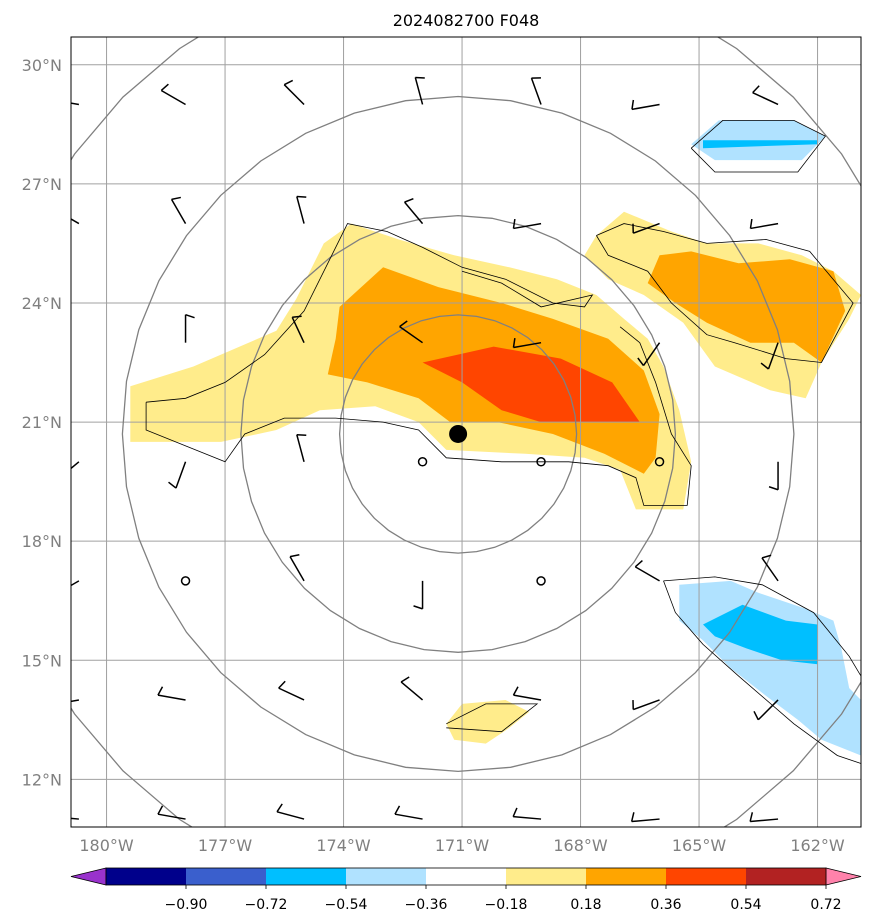  I want to click on lon-tick-label: 162°W, so click(817, 845).